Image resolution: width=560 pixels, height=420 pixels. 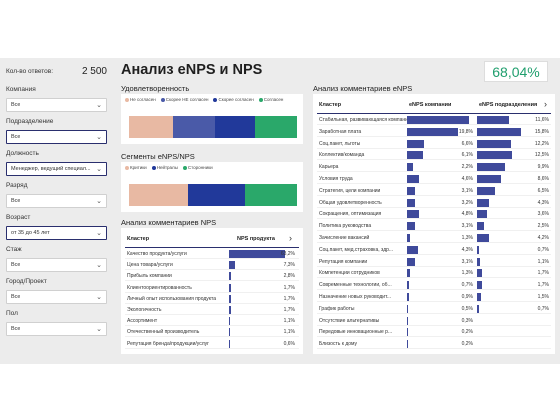 I want to click on enps-next-arrow-icon: ›, so click(x=545, y=104).